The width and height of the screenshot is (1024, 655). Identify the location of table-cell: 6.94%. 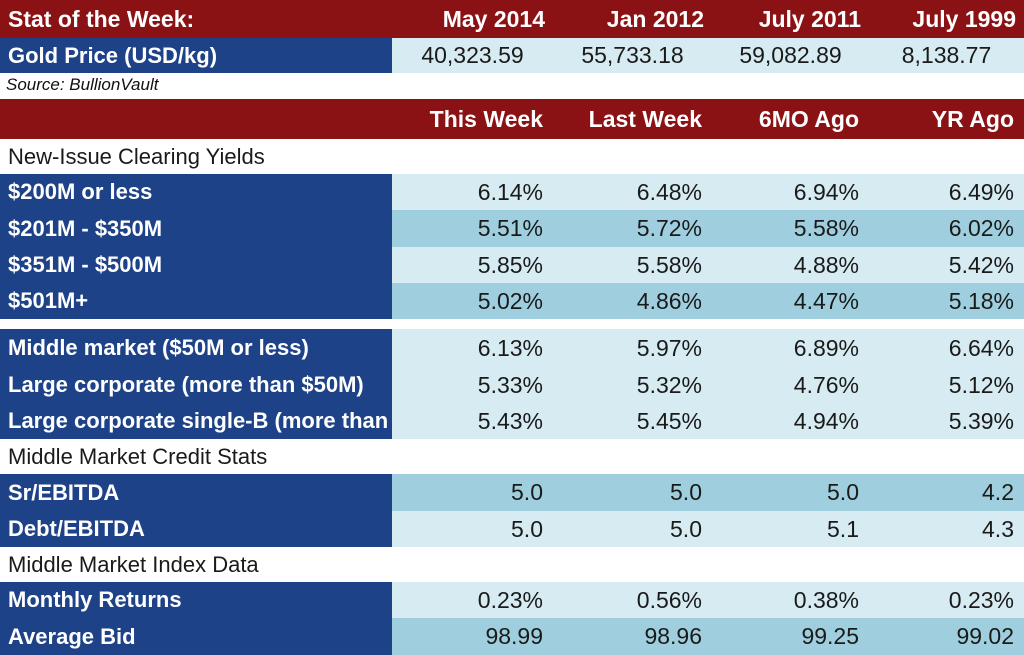
(790, 192).